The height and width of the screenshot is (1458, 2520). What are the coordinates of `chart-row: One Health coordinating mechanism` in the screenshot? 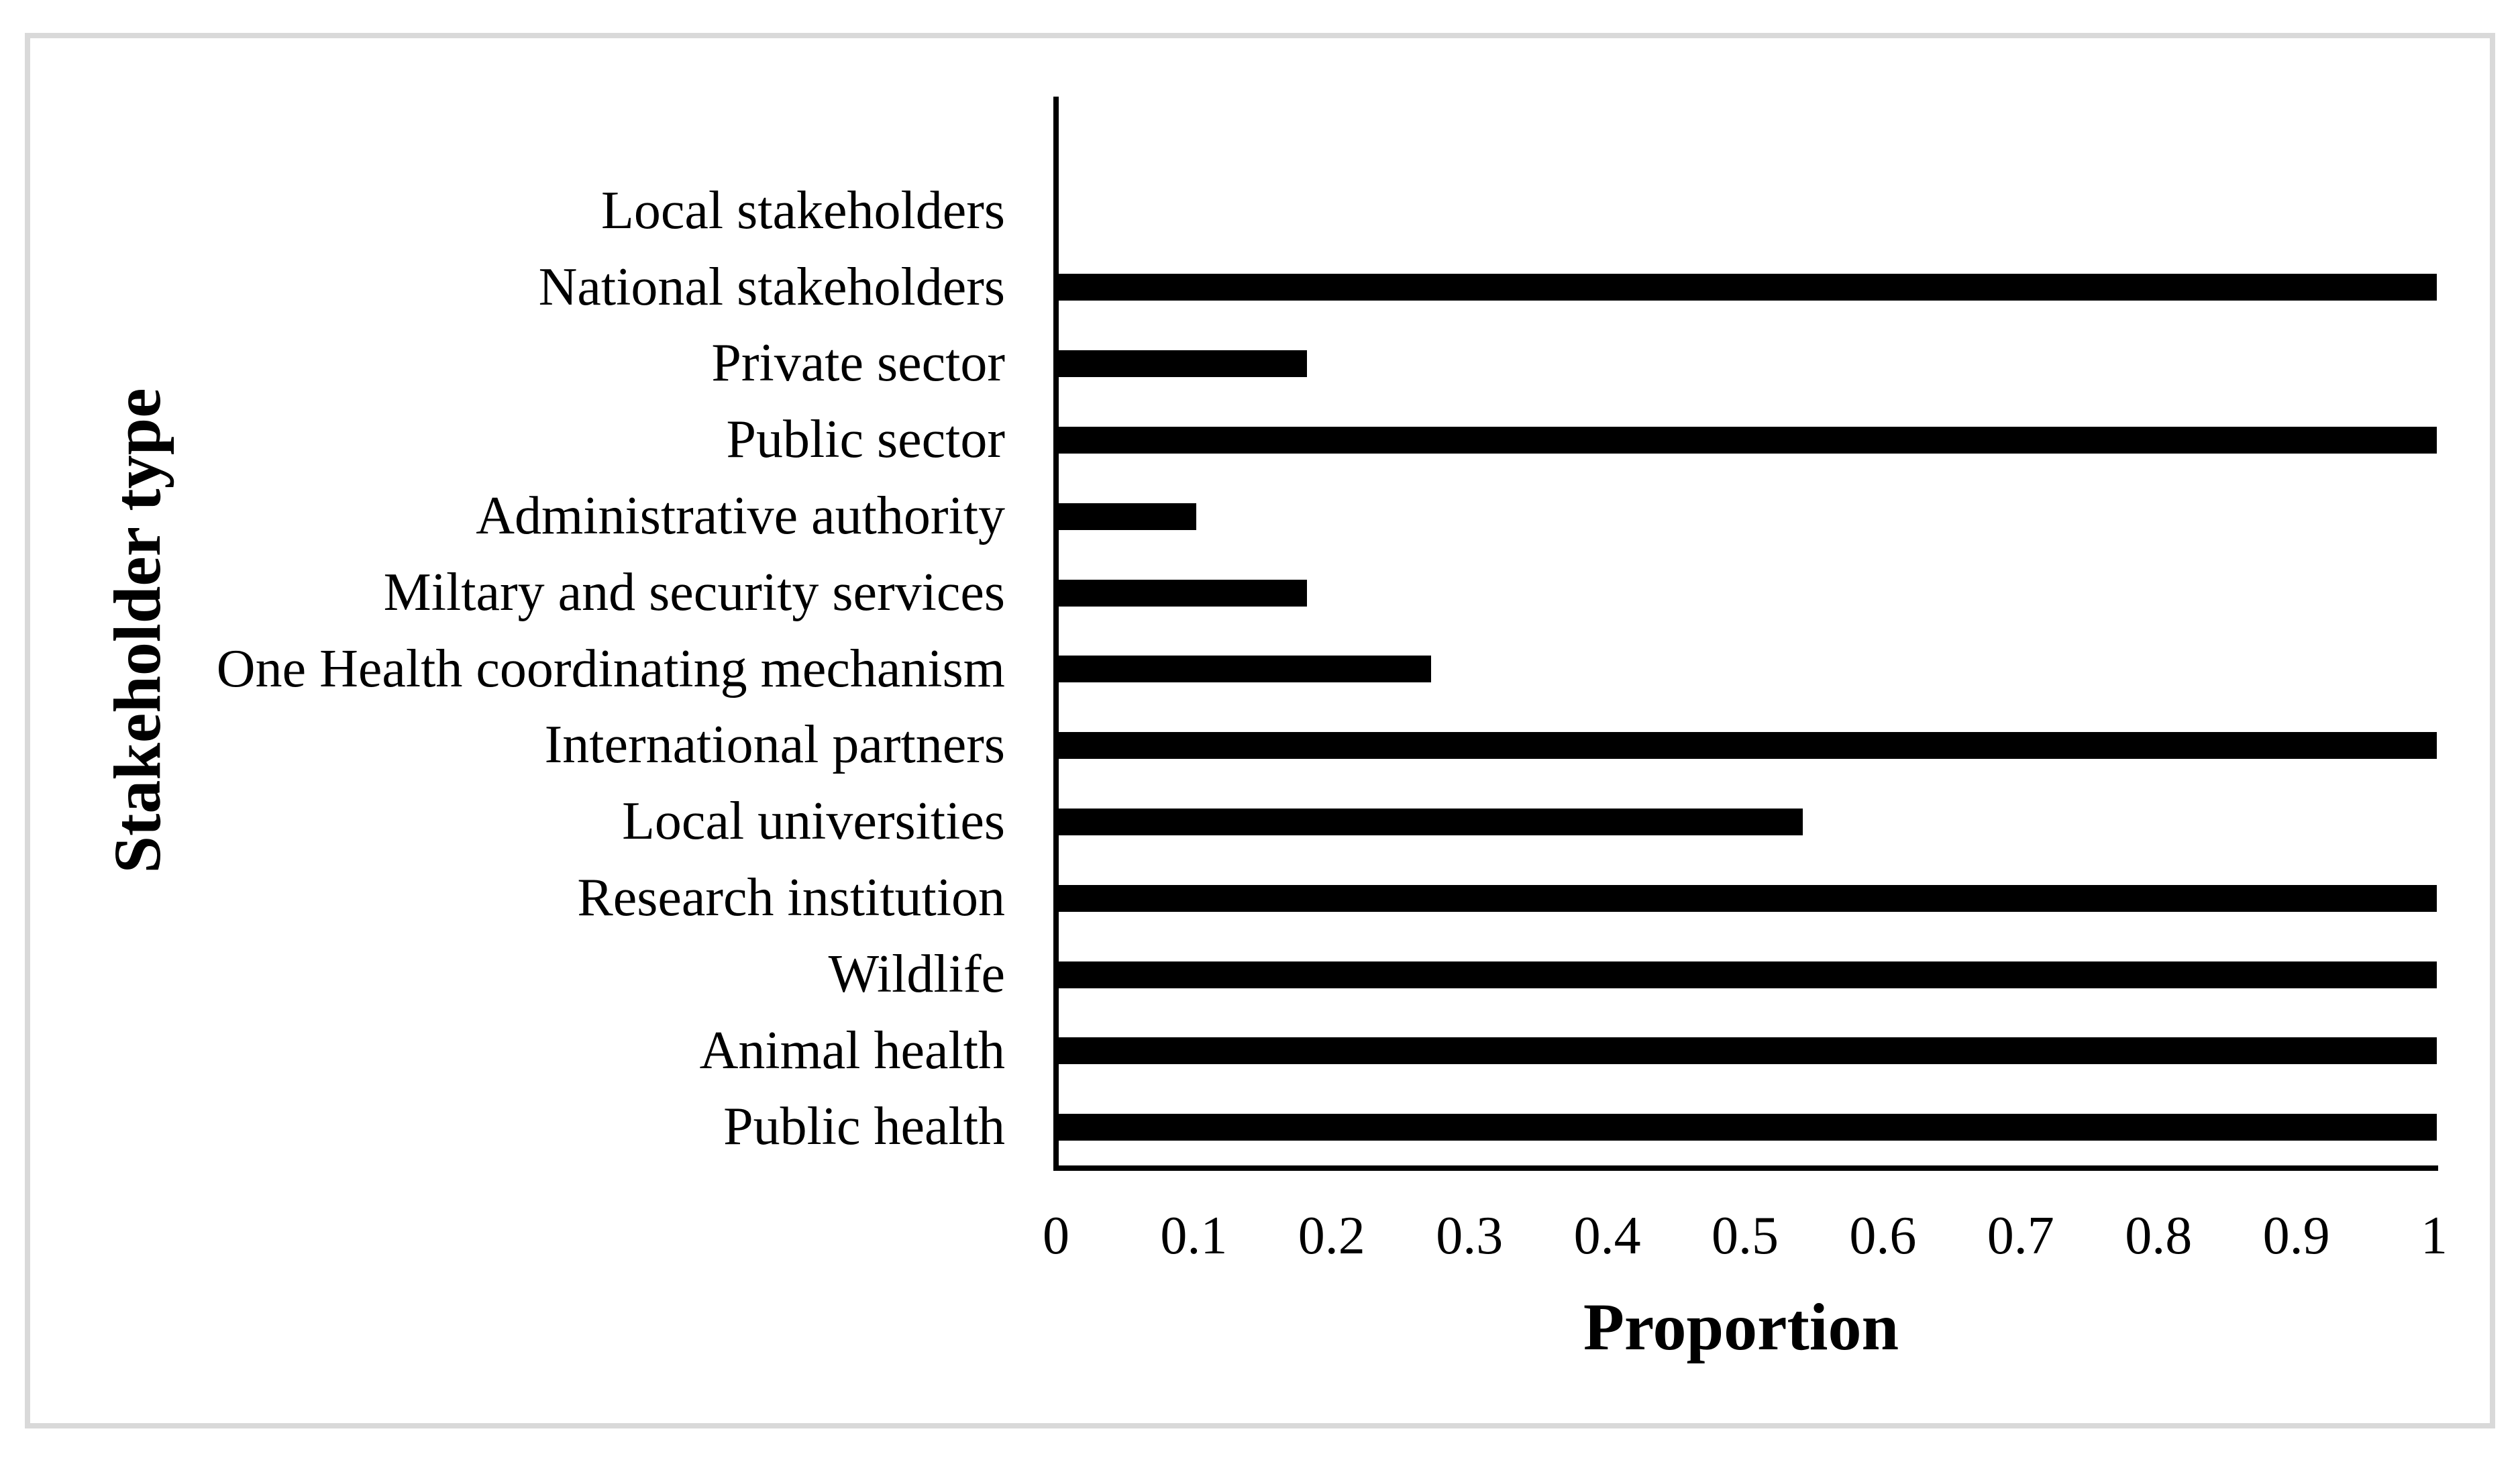 It's located at (1260, 669).